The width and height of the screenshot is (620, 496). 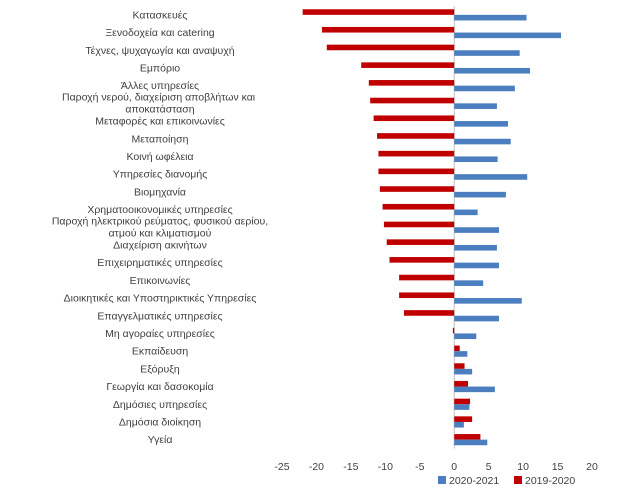 What do you see at coordinates (160, 440) in the screenshot?
I see `category-label: Υγεία` at bounding box center [160, 440].